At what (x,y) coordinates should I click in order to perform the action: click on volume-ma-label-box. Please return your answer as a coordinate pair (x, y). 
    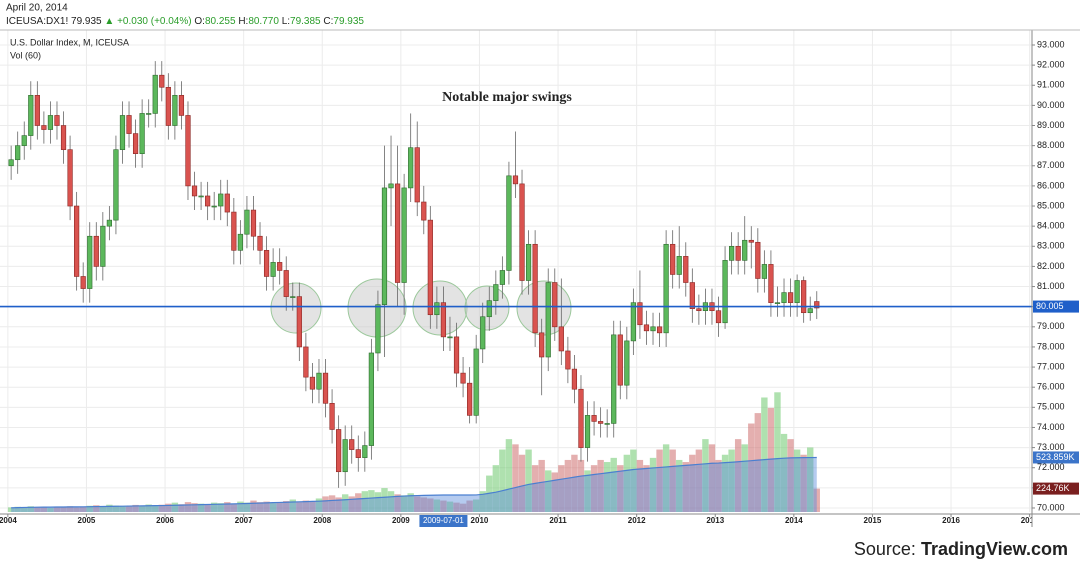
    Looking at the image, I should click on (1056, 457).